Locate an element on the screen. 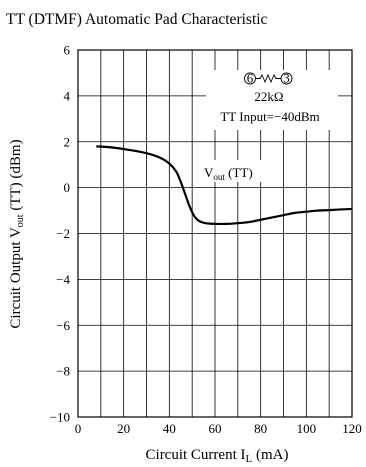 This screenshot has height=467, width=366. y-tick-label: 2 is located at coordinates (67, 141).